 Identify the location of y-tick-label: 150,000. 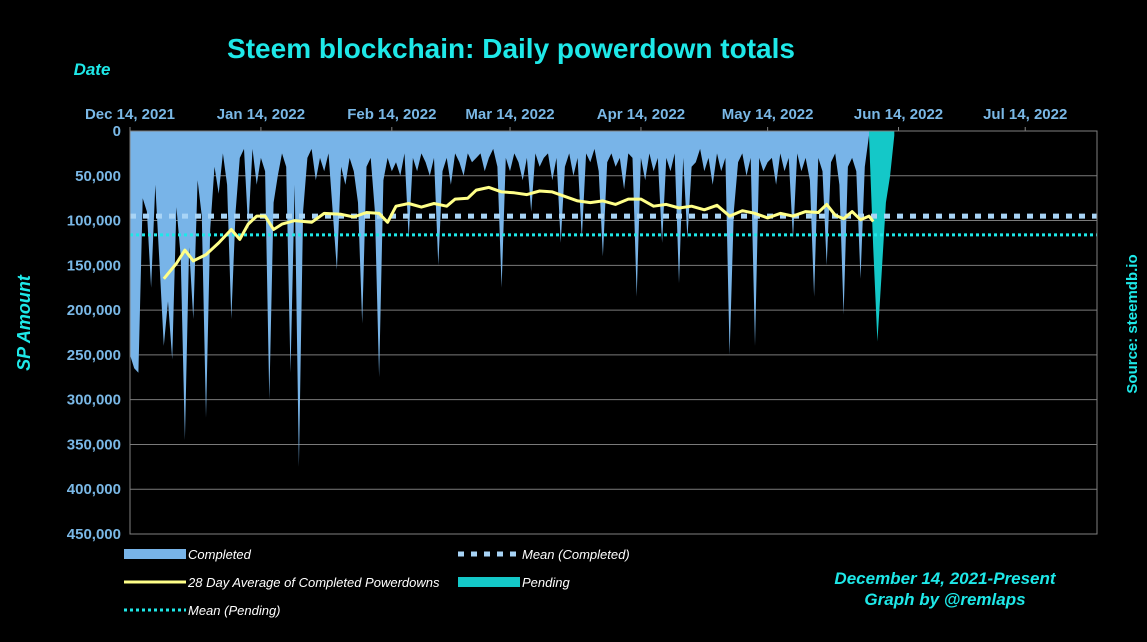
(94, 265).